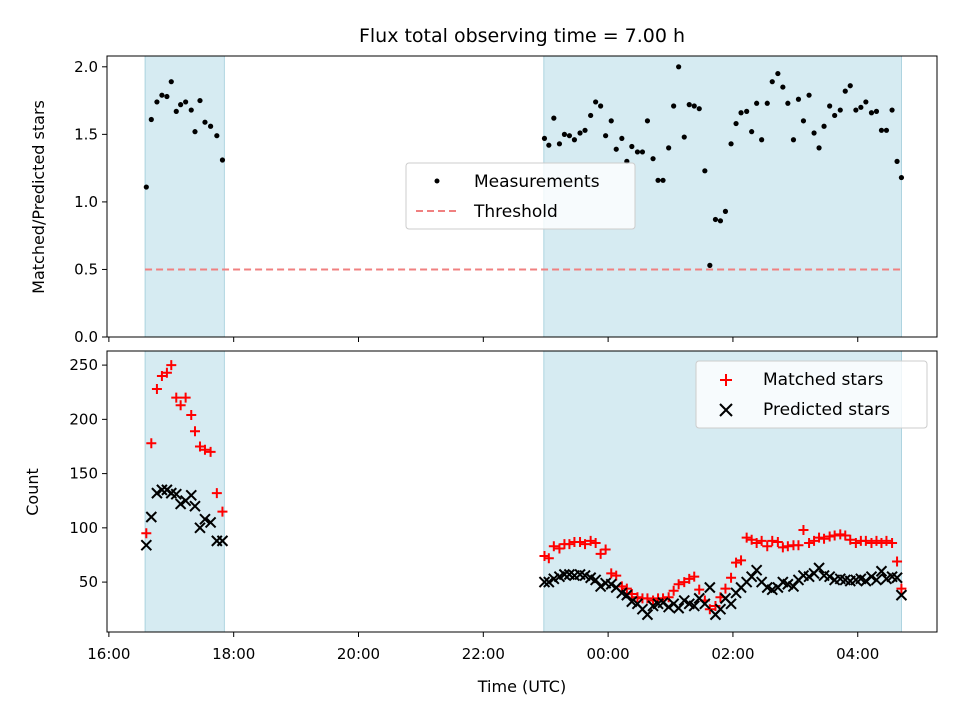 Image resolution: width=960 pixels, height=725 pixels. Describe the element at coordinates (732, 654) in the screenshot. I see `x-tick-label-5: 02:00` at that location.